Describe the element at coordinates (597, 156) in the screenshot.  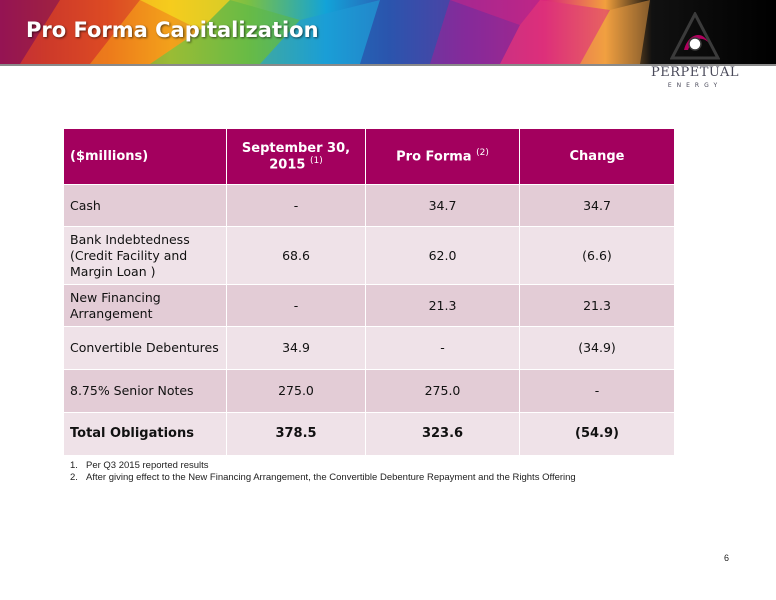
I see `column-header: Change` at that location.